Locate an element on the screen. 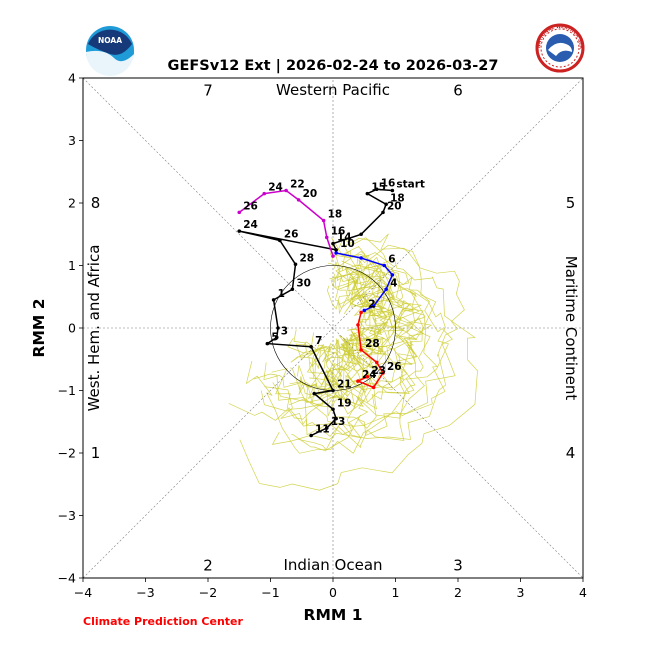 This screenshot has width=650, height=650. y-tick-label: 4 is located at coordinates (72, 78).